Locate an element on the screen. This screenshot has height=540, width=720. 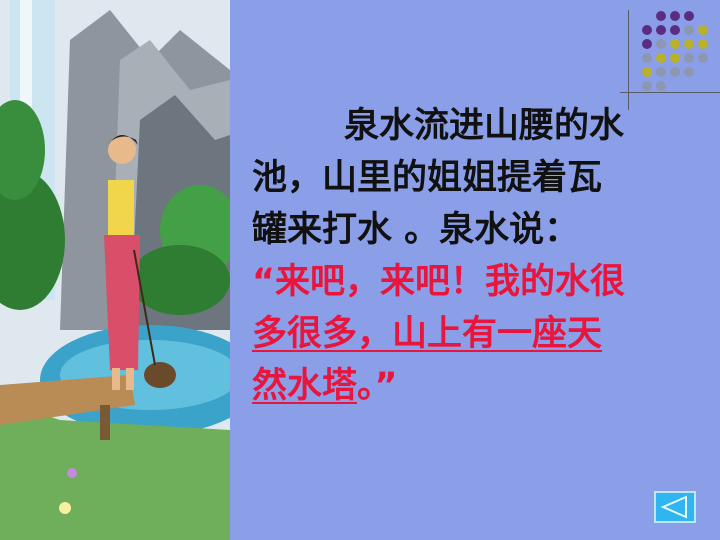
quote-line-1: “来吧，来吧！我的水很 is located at coordinates (439, 282).